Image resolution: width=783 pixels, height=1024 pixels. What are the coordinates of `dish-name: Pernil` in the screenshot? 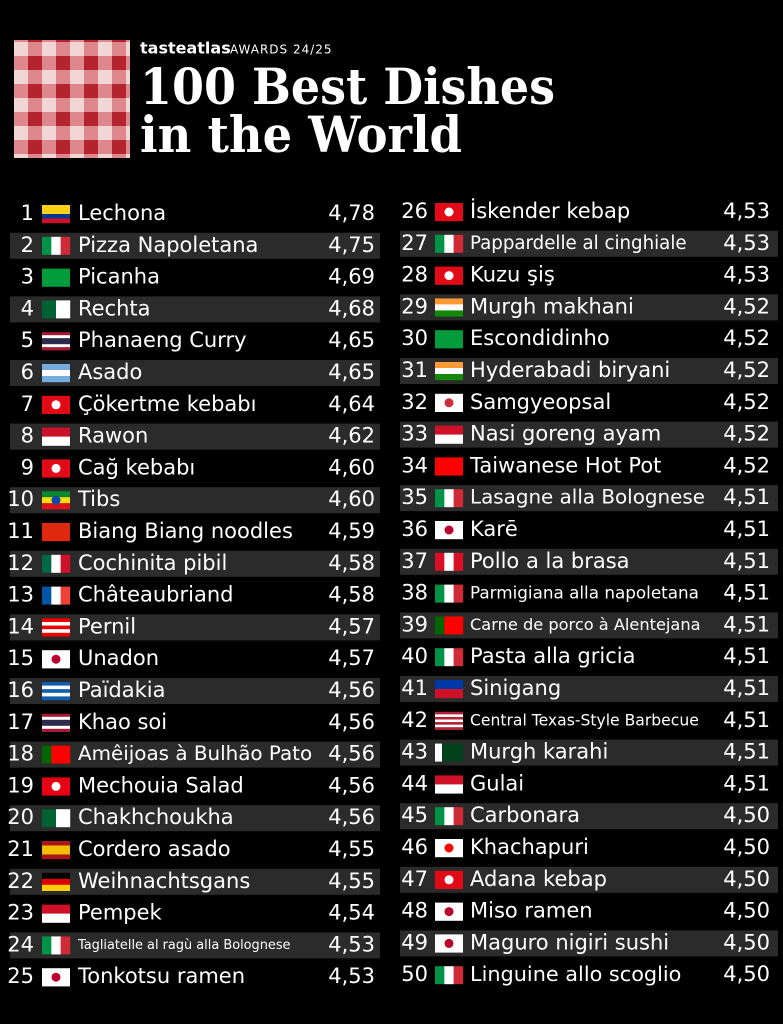 It's located at (107, 626).